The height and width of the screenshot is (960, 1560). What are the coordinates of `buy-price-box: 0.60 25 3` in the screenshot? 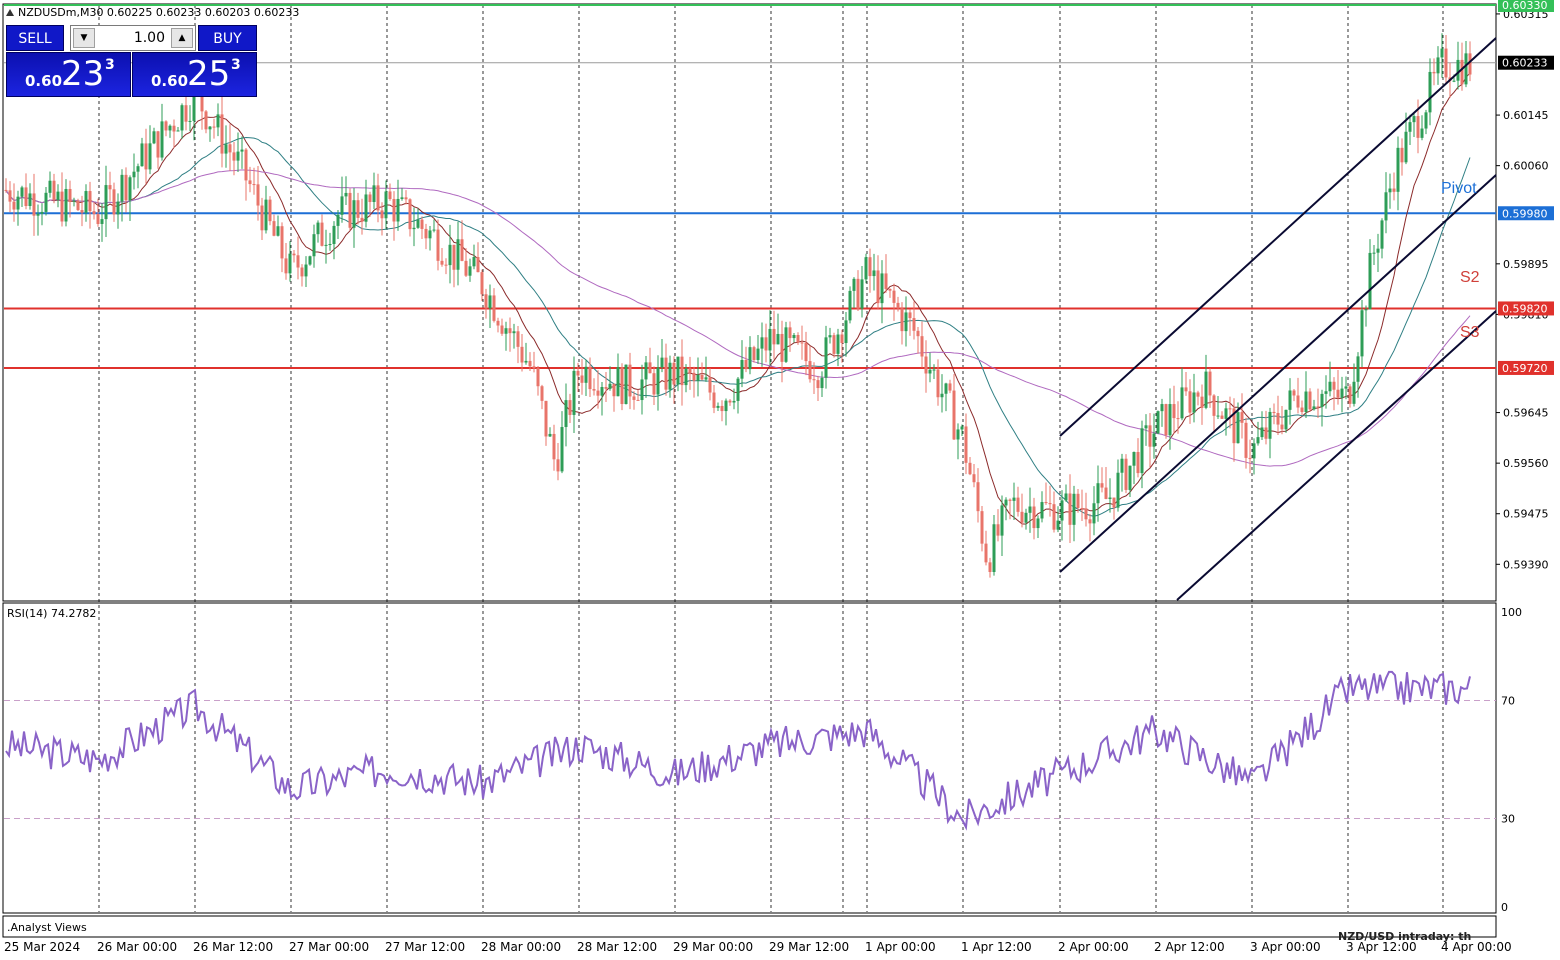 It's located at (194, 74).